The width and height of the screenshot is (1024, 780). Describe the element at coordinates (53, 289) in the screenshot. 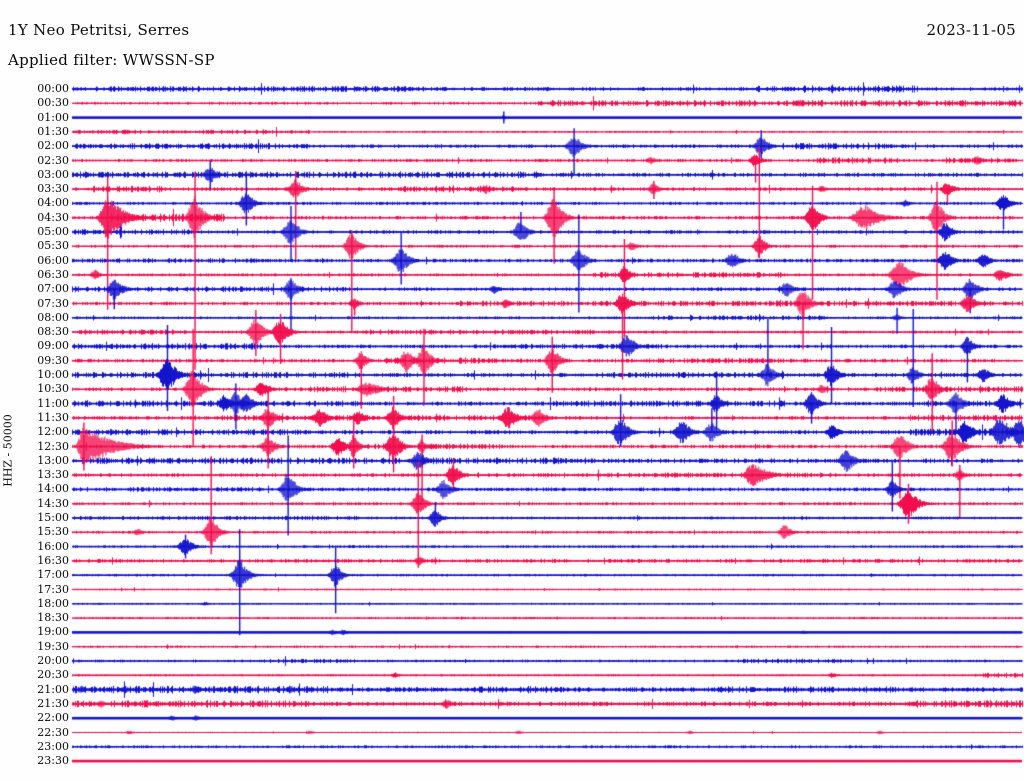

I see `row-time-label: 07:00` at that location.